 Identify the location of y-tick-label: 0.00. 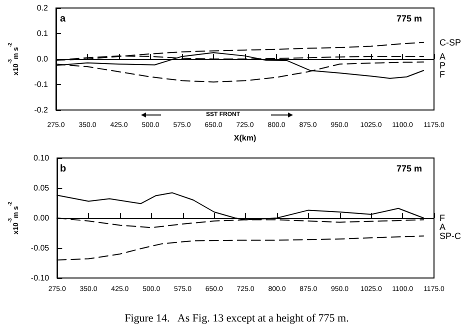
(42, 218).